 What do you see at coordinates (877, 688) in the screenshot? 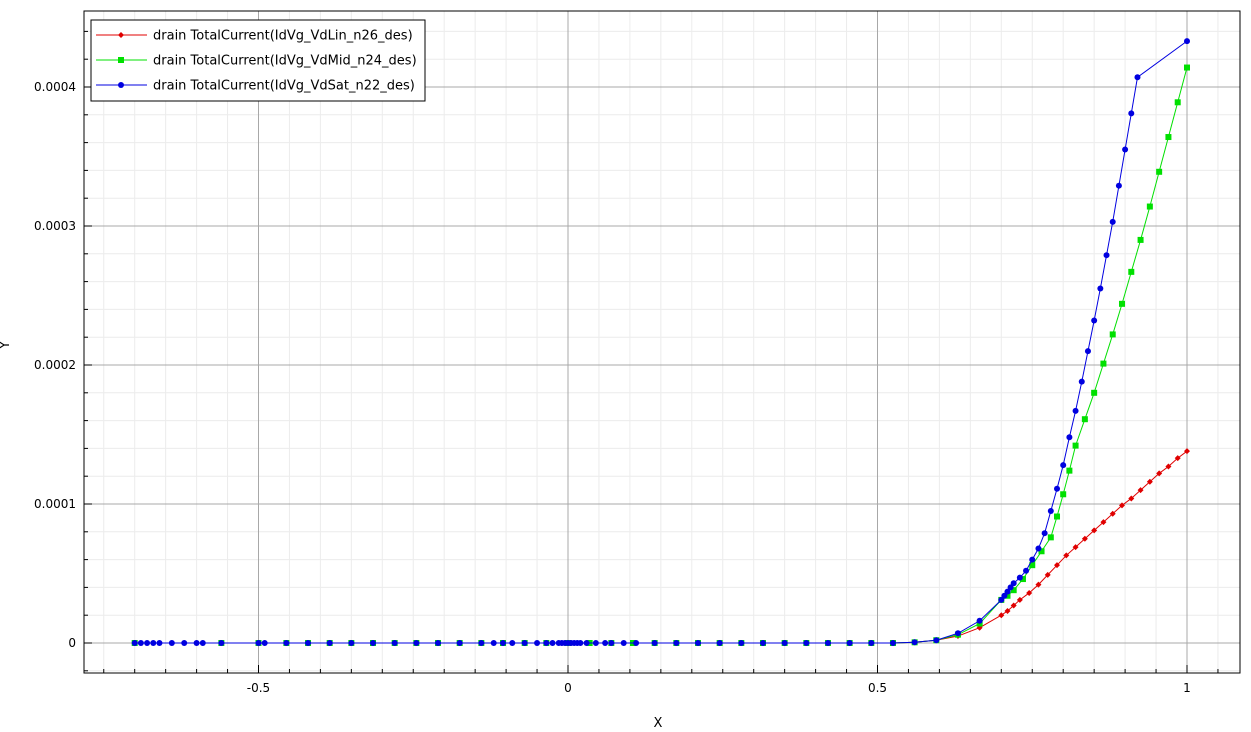
I see `x-tick-label: 0.5` at bounding box center [877, 688].